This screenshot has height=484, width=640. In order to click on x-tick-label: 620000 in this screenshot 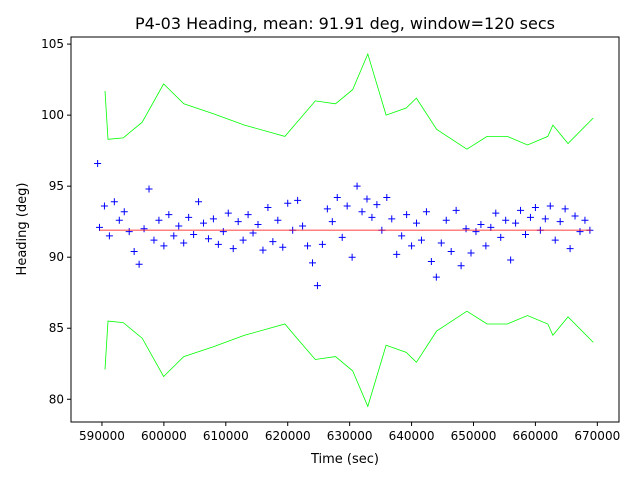, I will do `click(288, 436)`.